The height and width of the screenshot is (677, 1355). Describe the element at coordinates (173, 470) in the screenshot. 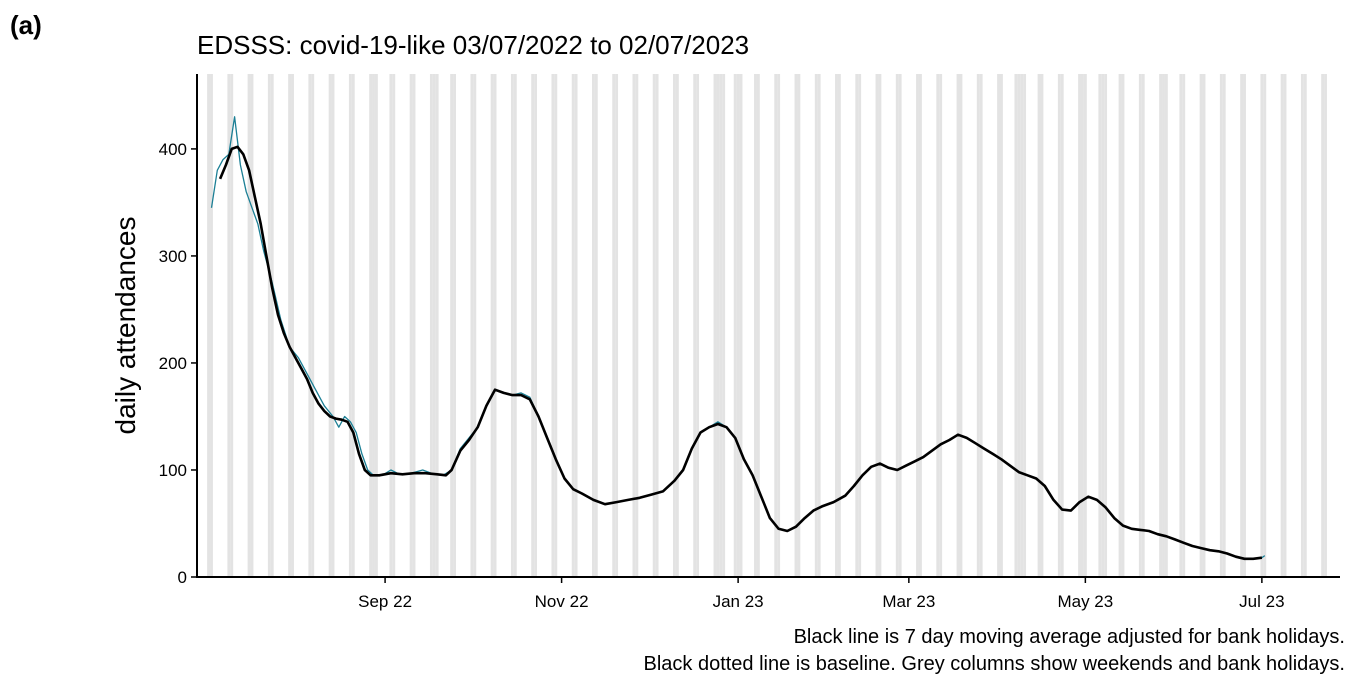

I see `y-tick-label: 100` at that location.